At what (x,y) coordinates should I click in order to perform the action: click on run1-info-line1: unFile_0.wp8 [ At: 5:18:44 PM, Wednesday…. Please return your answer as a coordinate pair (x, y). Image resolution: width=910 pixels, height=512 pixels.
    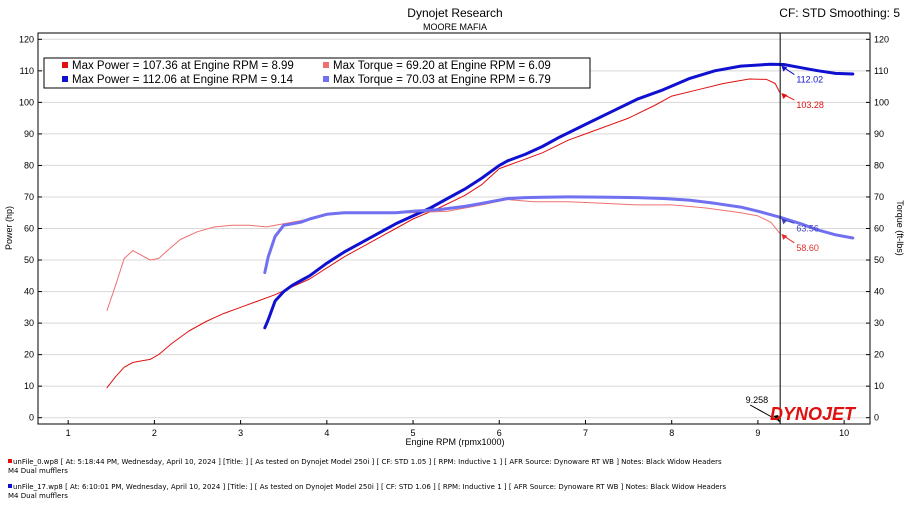
    Looking at the image, I should click on (365, 462).